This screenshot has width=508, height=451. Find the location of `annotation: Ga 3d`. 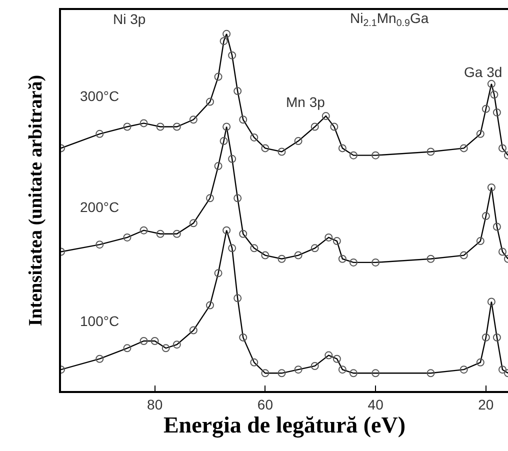

annotation: Ga 3d is located at coordinates (483, 72).